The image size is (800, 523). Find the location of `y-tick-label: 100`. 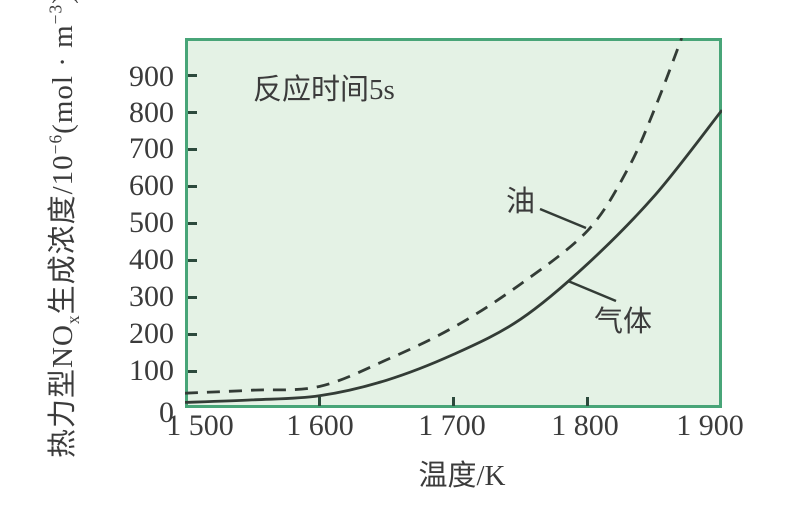

y-tick-label: 100 is located at coordinates (151, 370).